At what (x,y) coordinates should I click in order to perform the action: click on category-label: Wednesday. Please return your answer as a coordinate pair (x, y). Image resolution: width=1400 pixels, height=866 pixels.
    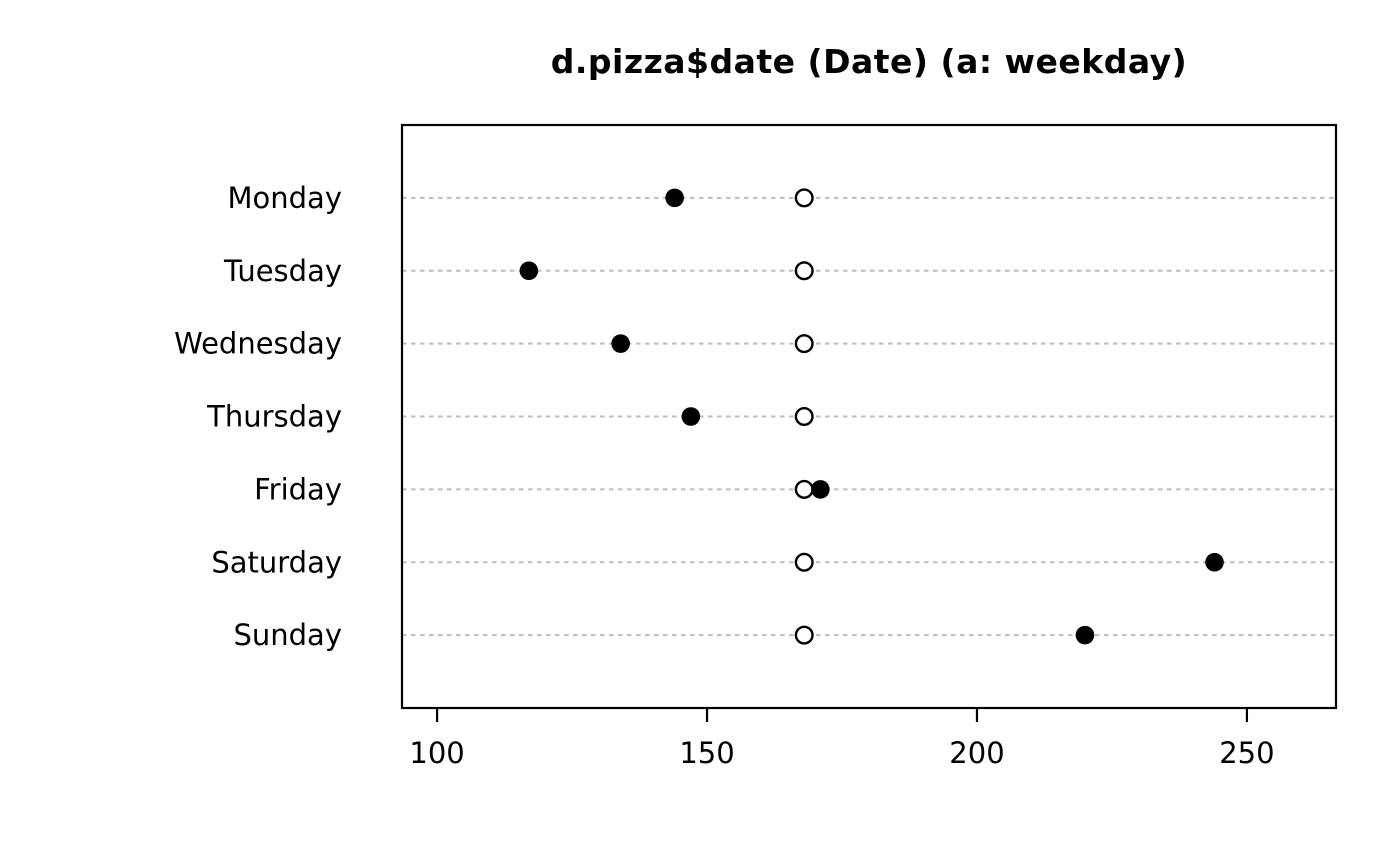
    Looking at the image, I should click on (258, 344).